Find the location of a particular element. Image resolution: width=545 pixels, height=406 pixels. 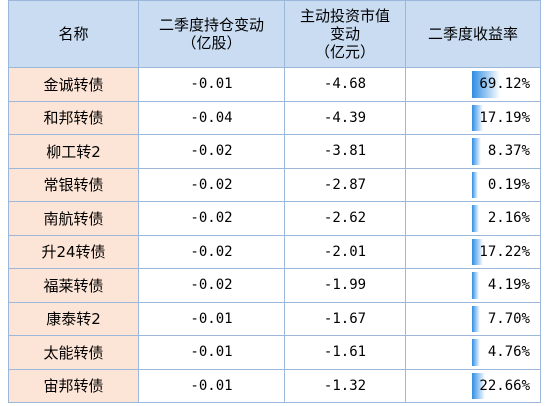

header-cell: 二季度收益率 is located at coordinates (473, 34).